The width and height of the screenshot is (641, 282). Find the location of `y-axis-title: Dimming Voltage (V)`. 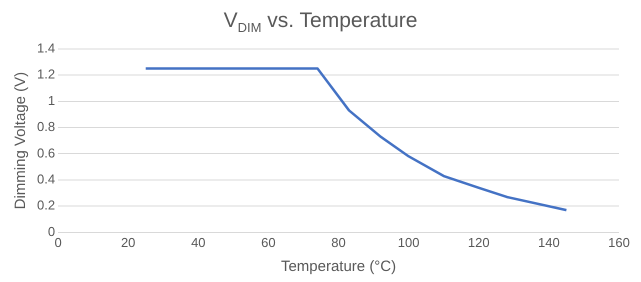

y-axis-title: Dimming Voltage (V) is located at coordinates (21, 141).